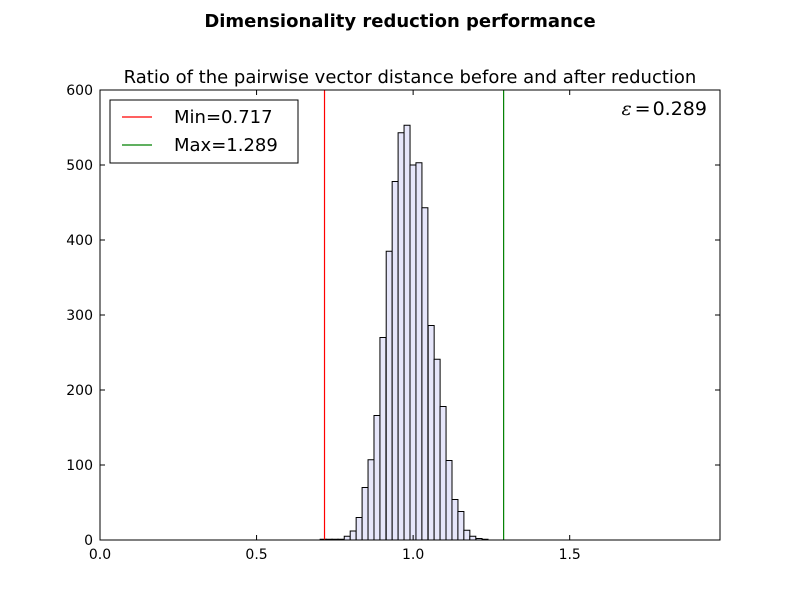 This screenshot has height=600, width=800. What do you see at coordinates (256, 555) in the screenshot?
I see `x-tick-label: 0.5` at bounding box center [256, 555].